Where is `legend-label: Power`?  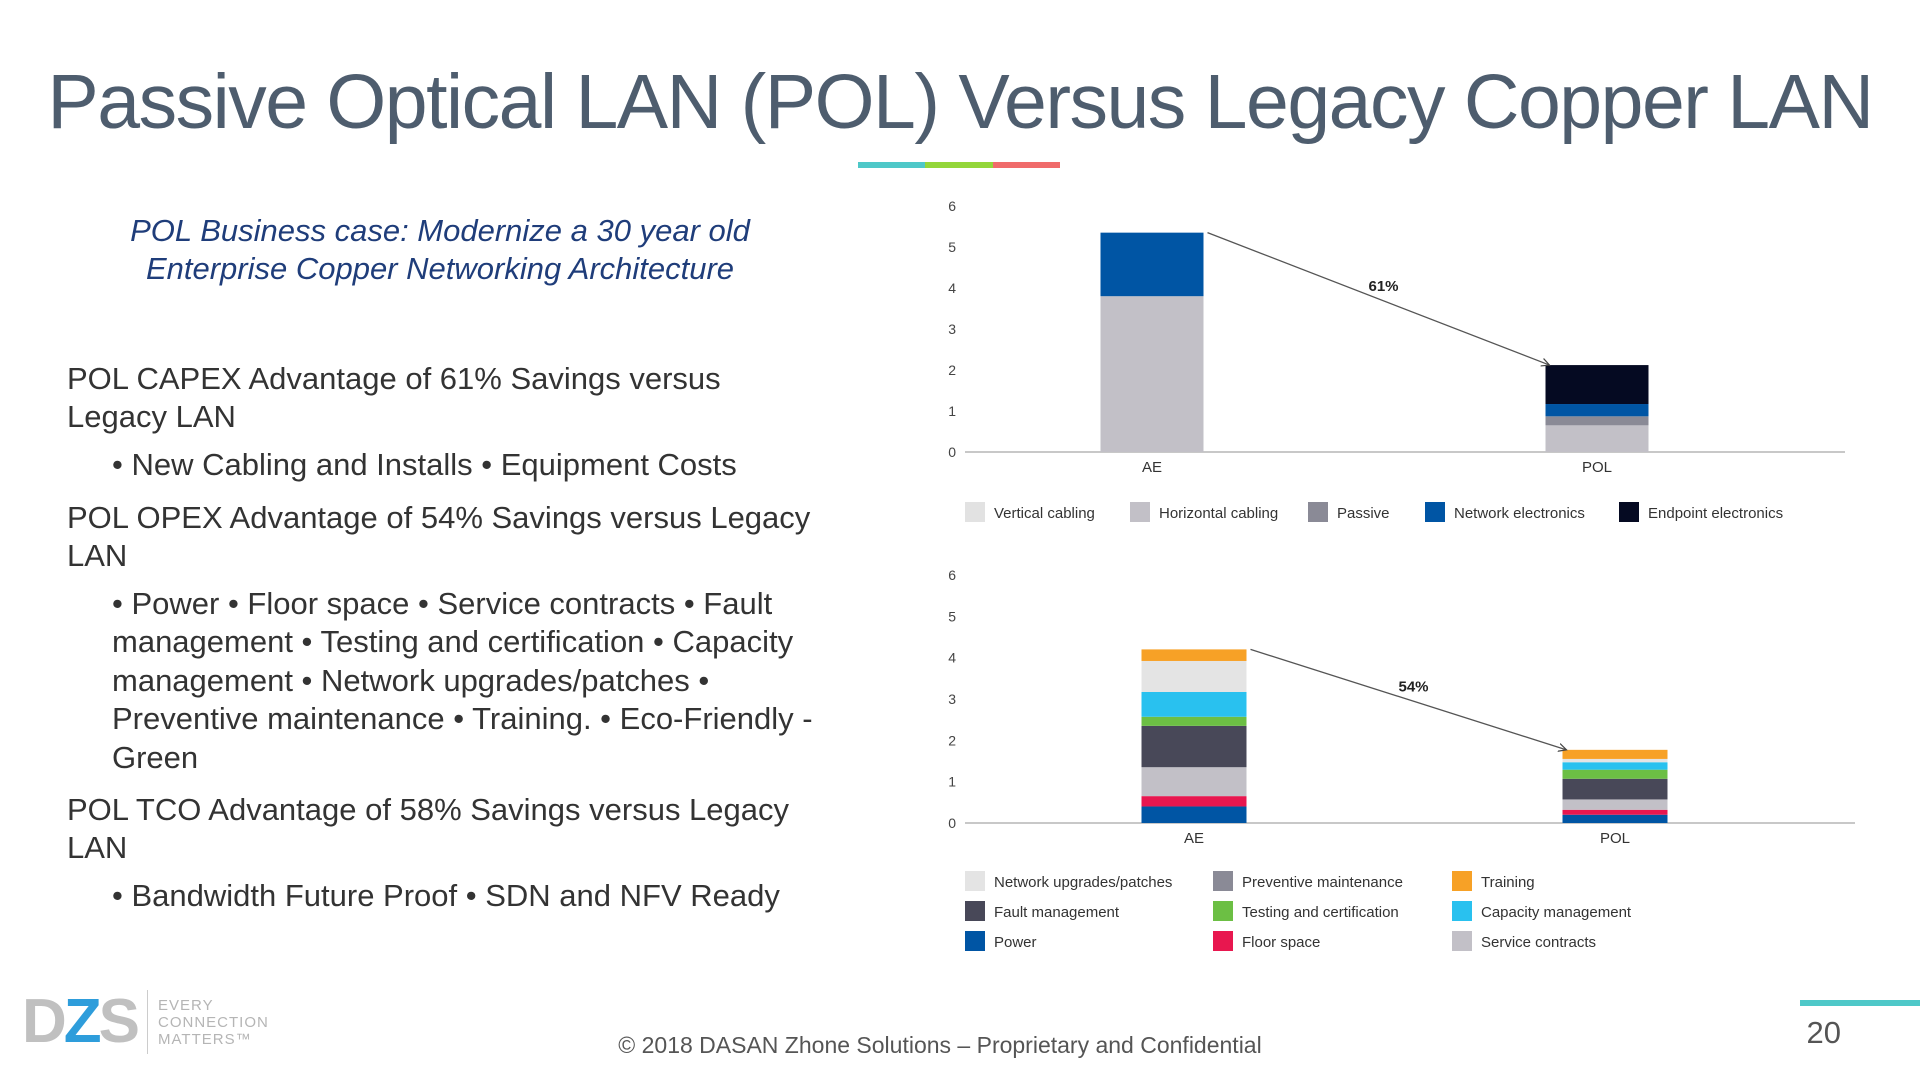 legend-label: Power is located at coordinates (1015, 942).